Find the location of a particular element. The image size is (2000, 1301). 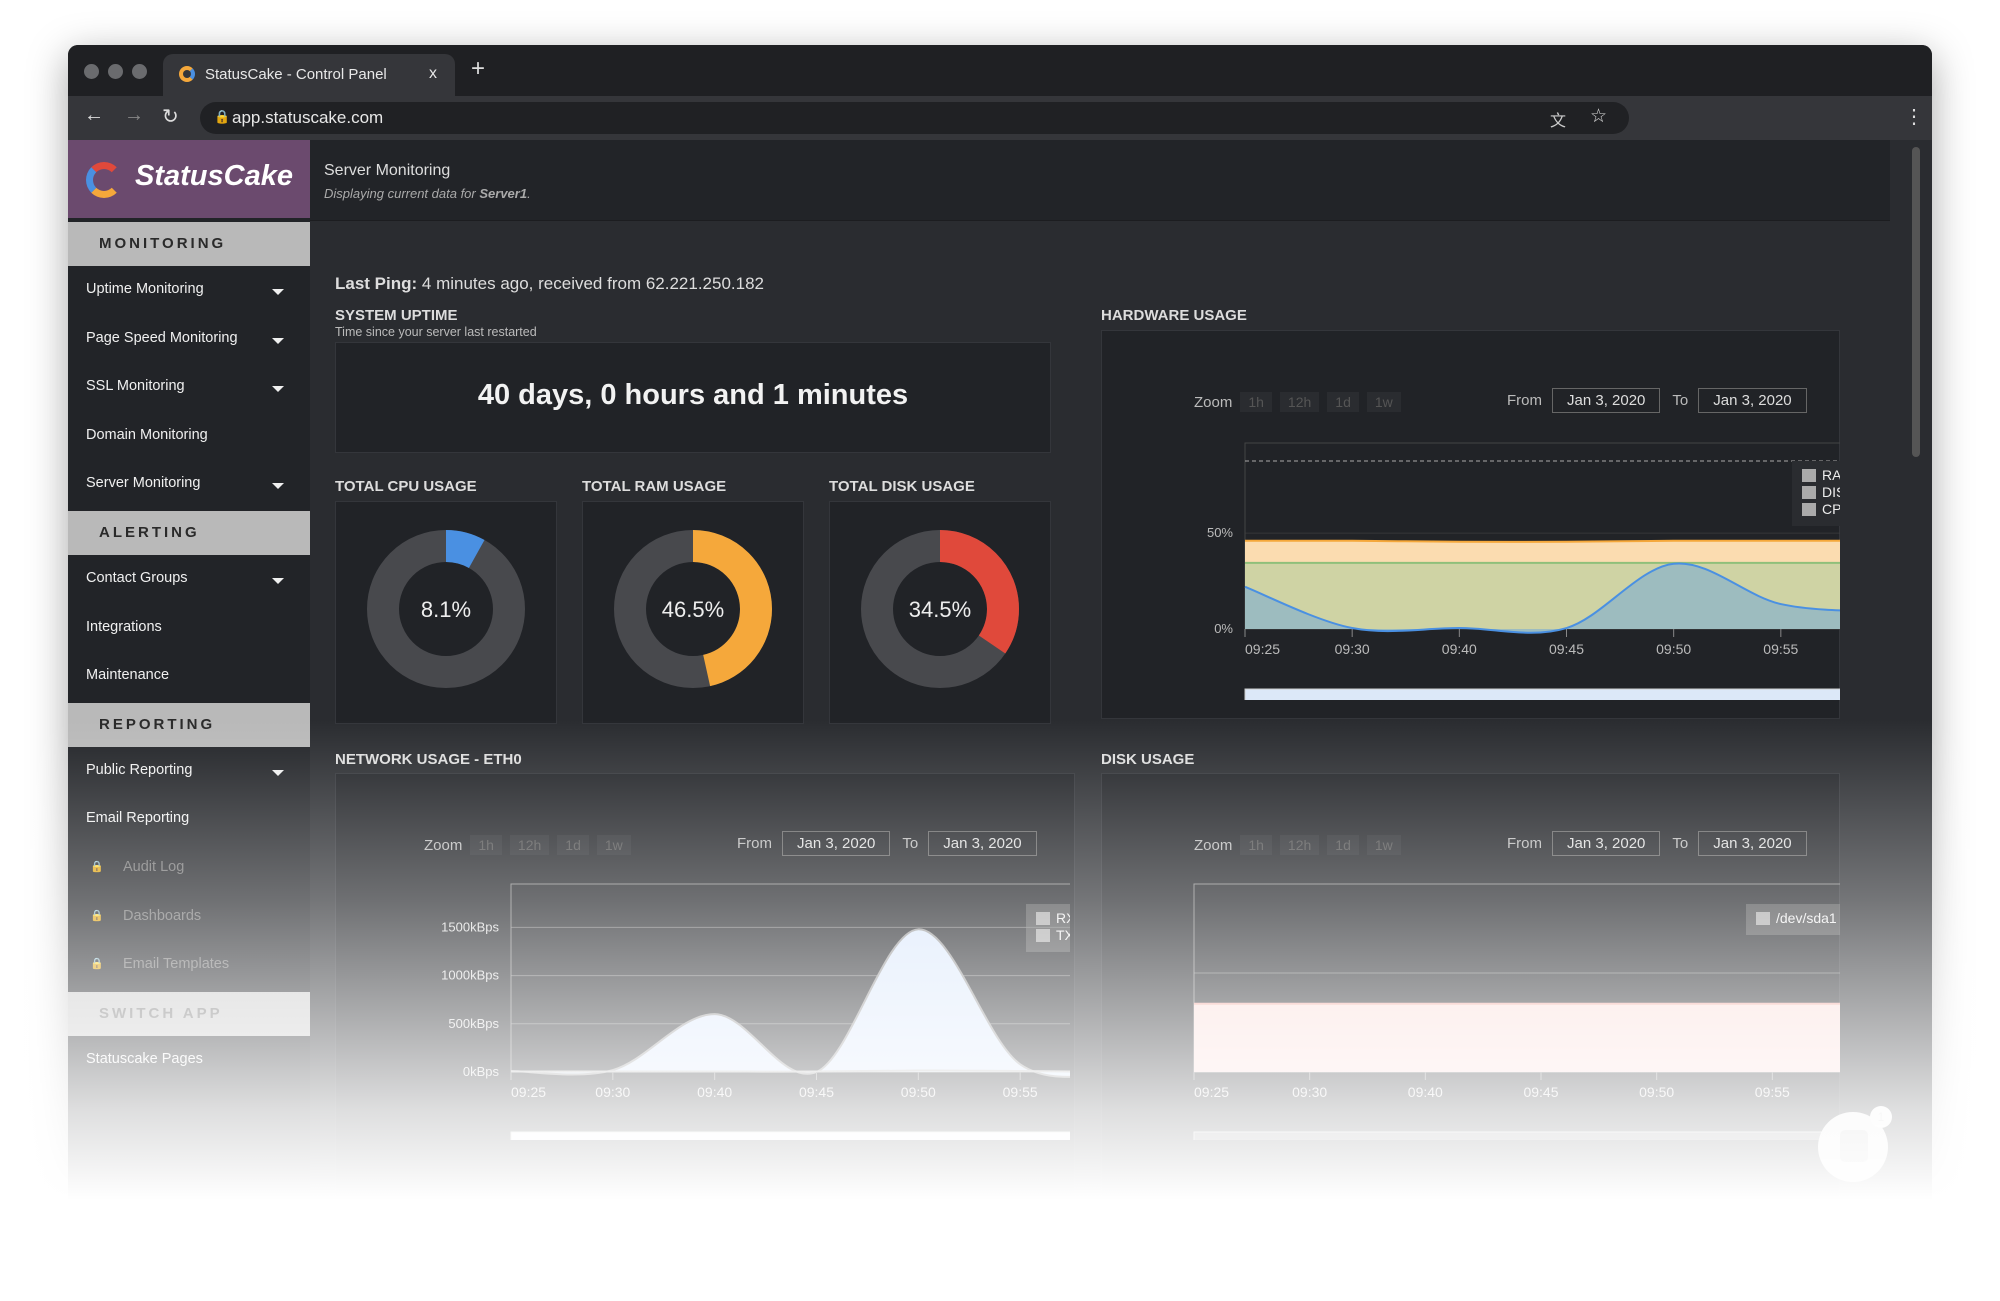

legend-label: DISK is located at coordinates (1831, 492).